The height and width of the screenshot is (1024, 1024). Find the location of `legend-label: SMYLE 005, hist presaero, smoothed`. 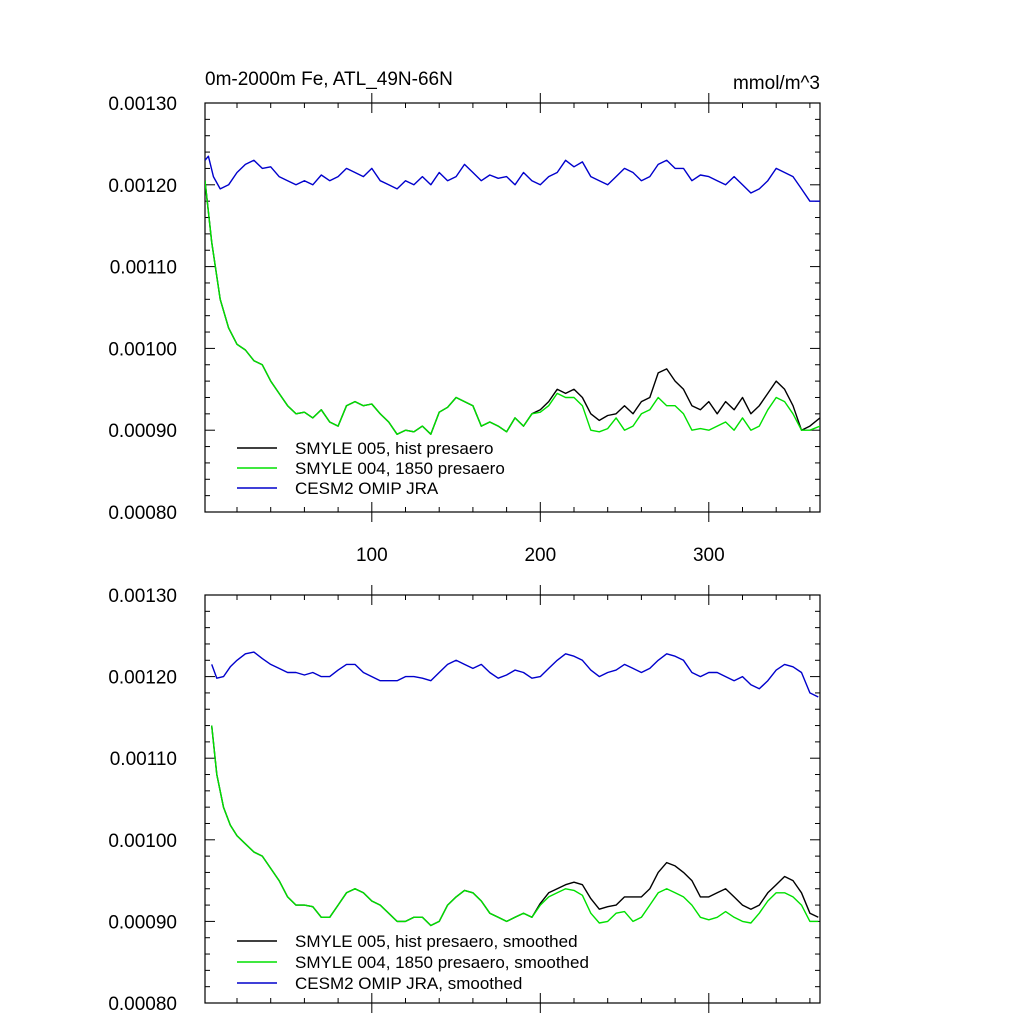

legend-label: SMYLE 005, hist presaero, smoothed is located at coordinates (436, 941).